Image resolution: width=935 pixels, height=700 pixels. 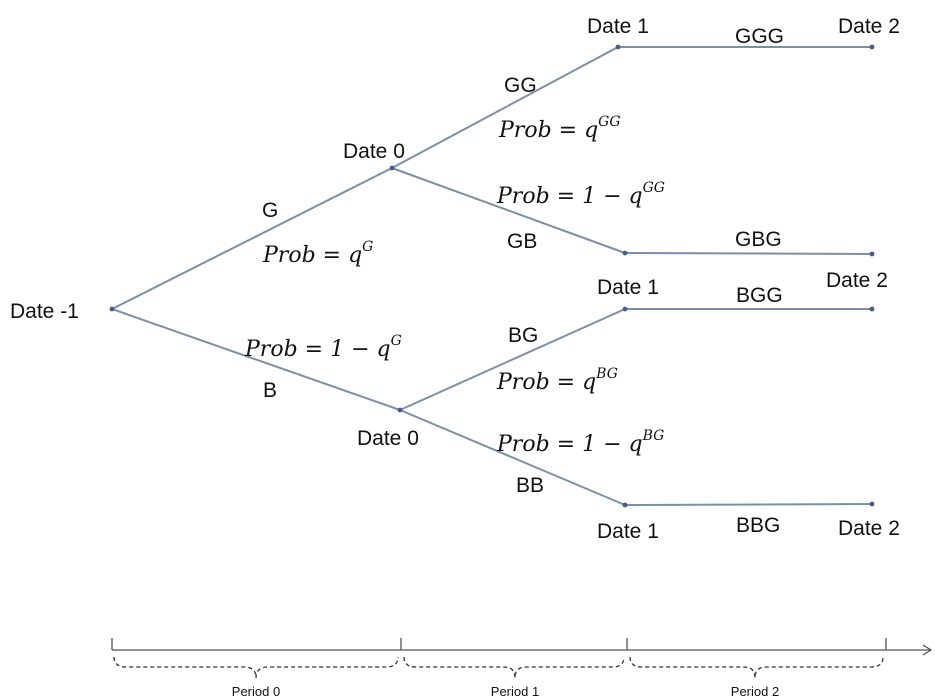 What do you see at coordinates (591, 130) in the screenshot?
I see `prob-gg-rhs: q` at bounding box center [591, 130].